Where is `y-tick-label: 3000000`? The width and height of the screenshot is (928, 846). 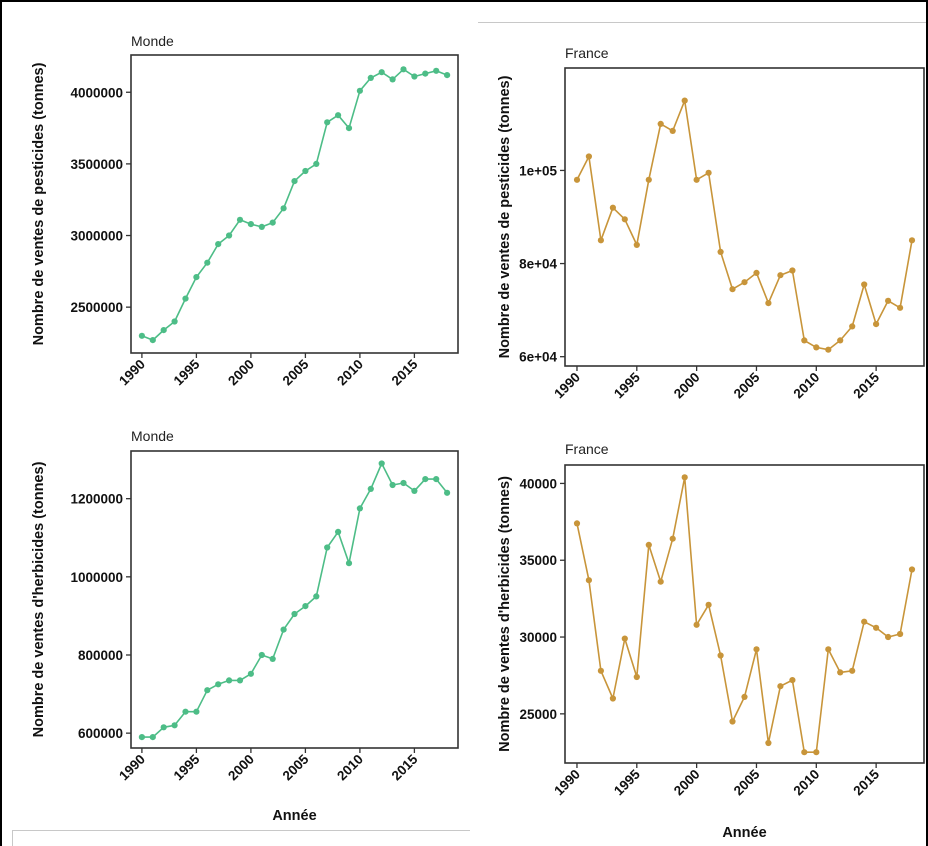
y-tick-label: 3000000 is located at coordinates (96, 236).